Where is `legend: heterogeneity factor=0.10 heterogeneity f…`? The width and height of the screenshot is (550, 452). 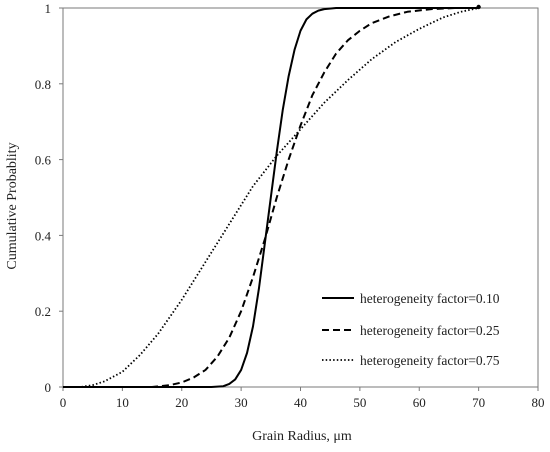
legend: heterogeneity factor=0.10 heterogeneity f… is located at coordinates (411, 329).